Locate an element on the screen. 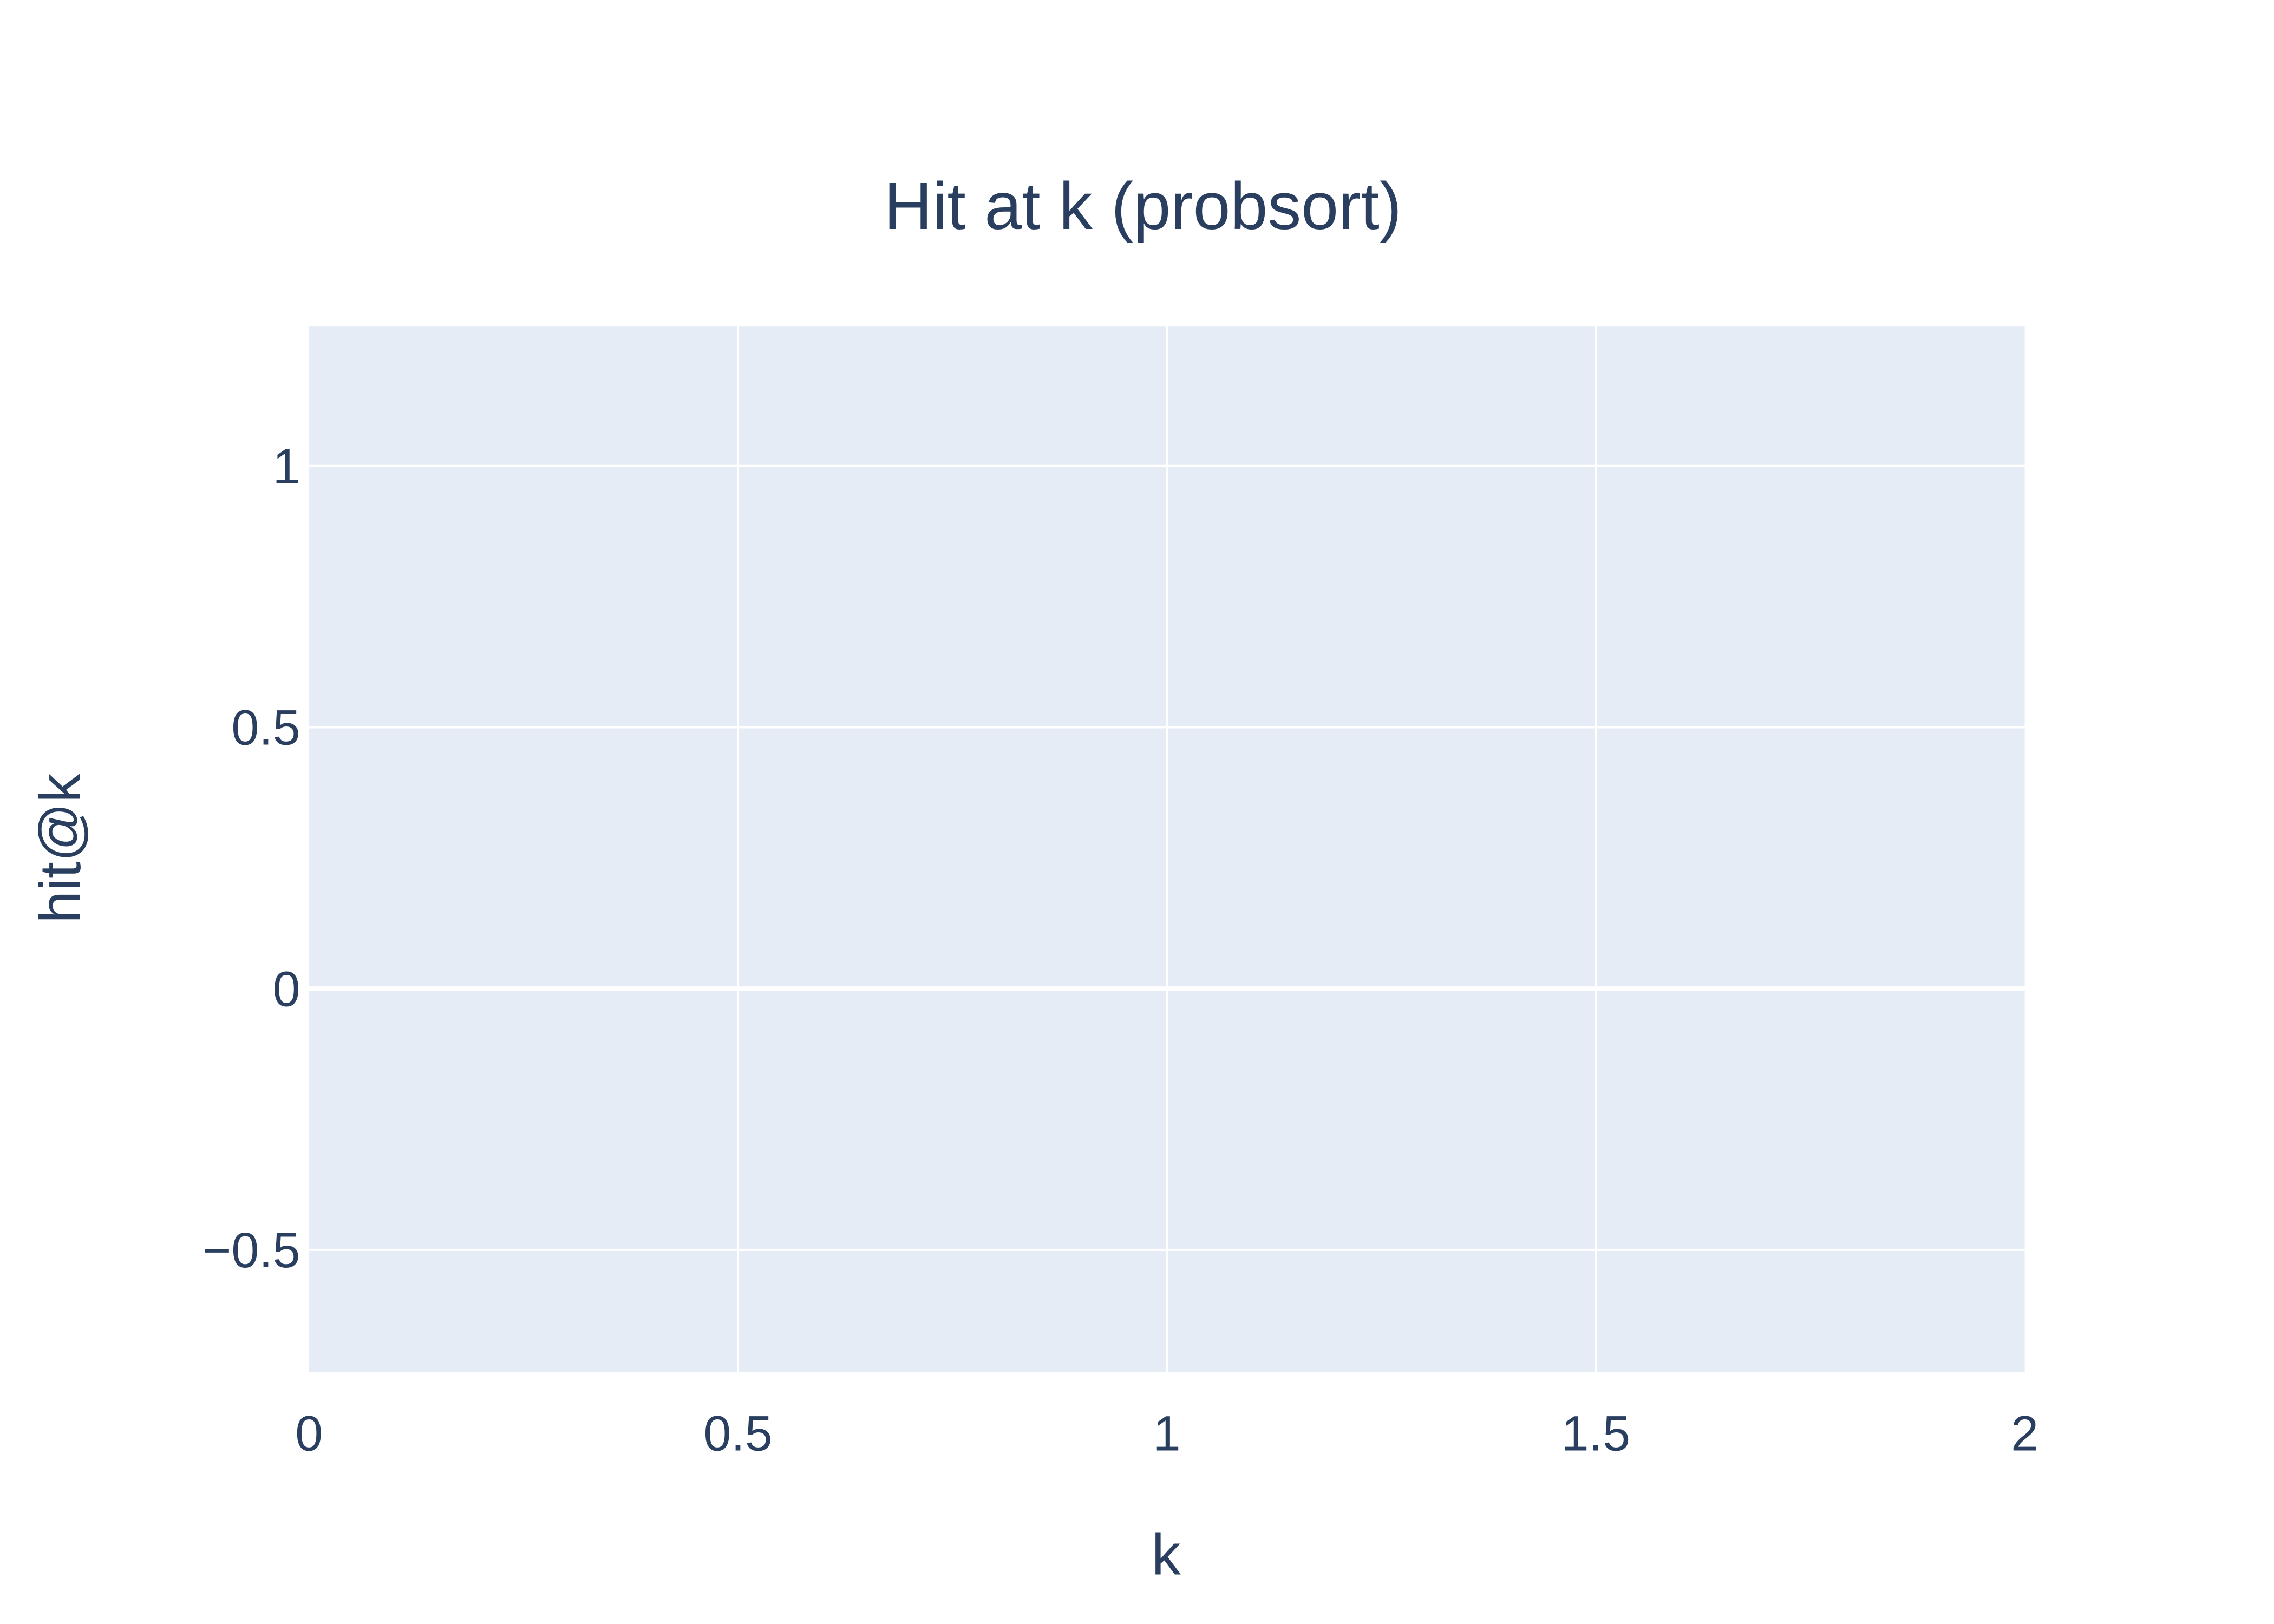 The image size is (2274, 1624). y-tick-label: 0 is located at coordinates (286, 989).